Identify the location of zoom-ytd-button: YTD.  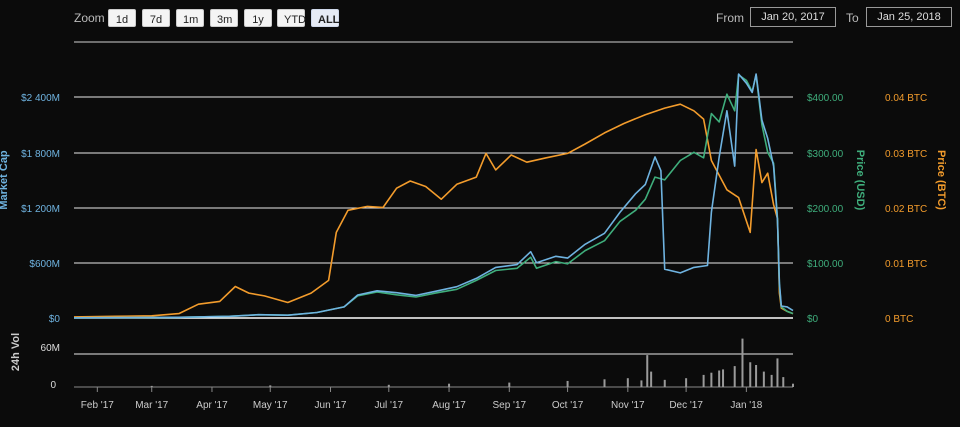
(291, 18).